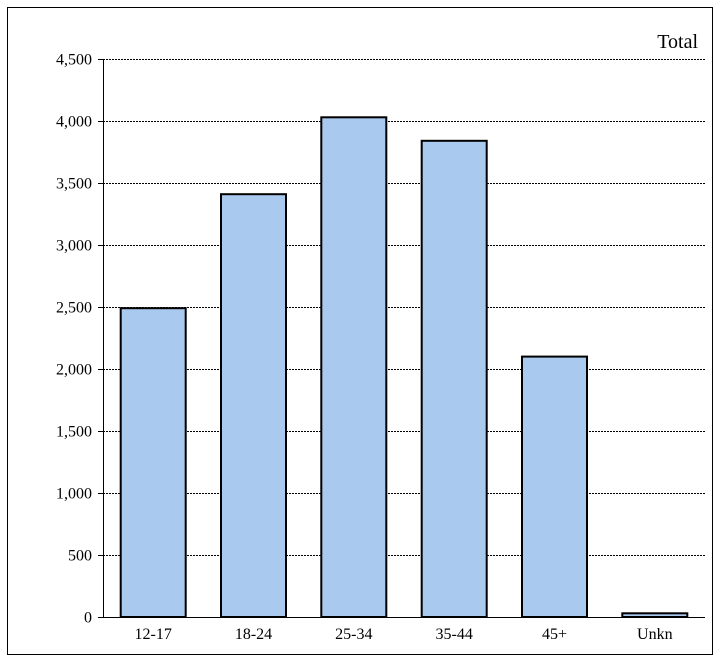  Describe the element at coordinates (404, 634) in the screenshot. I see `x-tick-labels: 12-17 18-24 25-34 35-44 45+ Unkn` at that location.